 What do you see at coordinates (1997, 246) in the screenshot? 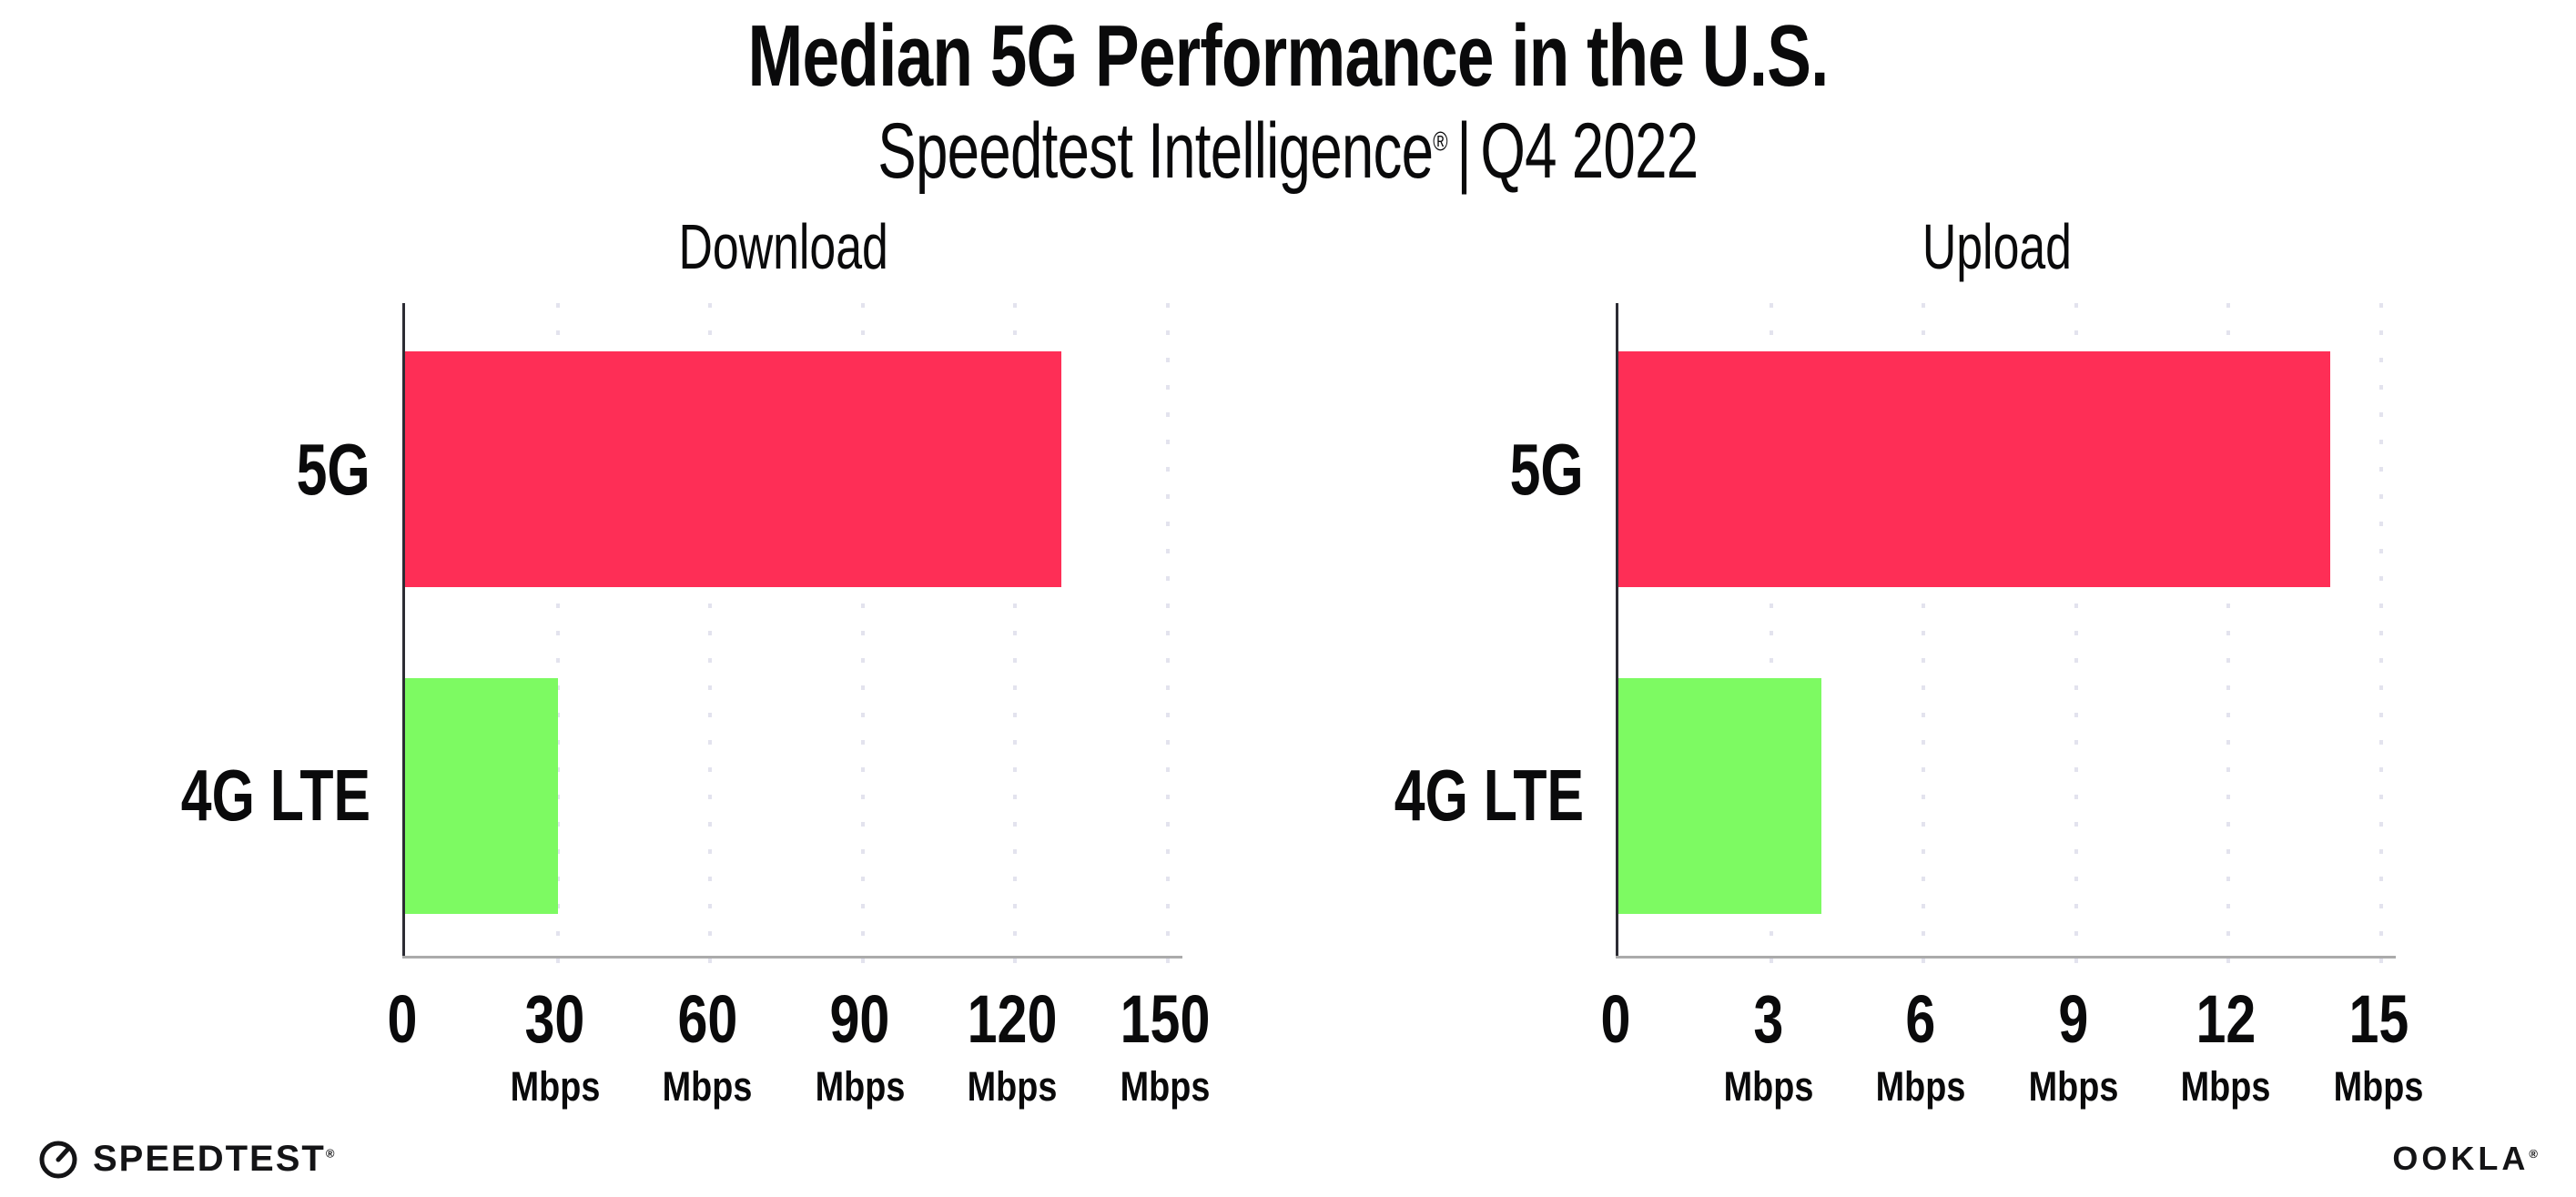
I see `chart-title-upload: Upload` at bounding box center [1997, 246].